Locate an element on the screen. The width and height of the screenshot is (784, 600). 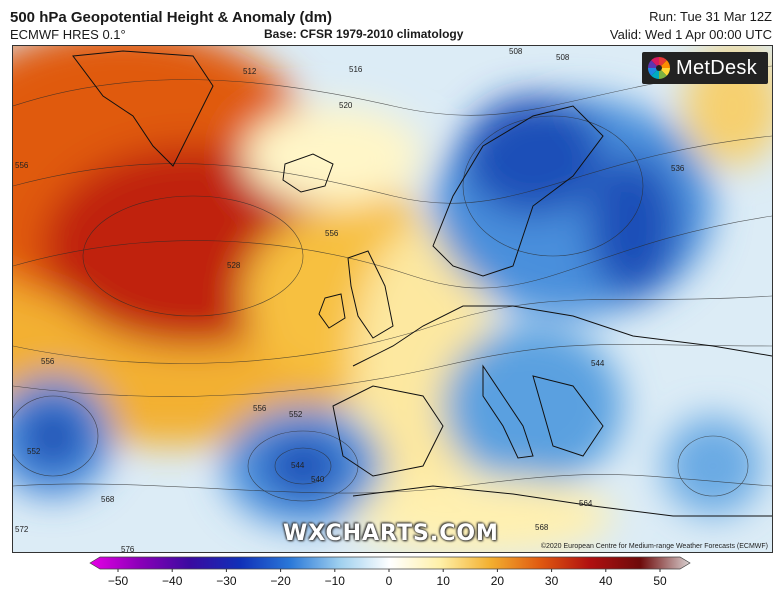
anomaly-colorbar: −50 −40 −30 −20 −10 0 10 20 30 40 50 is located at coordinates (392, 578).